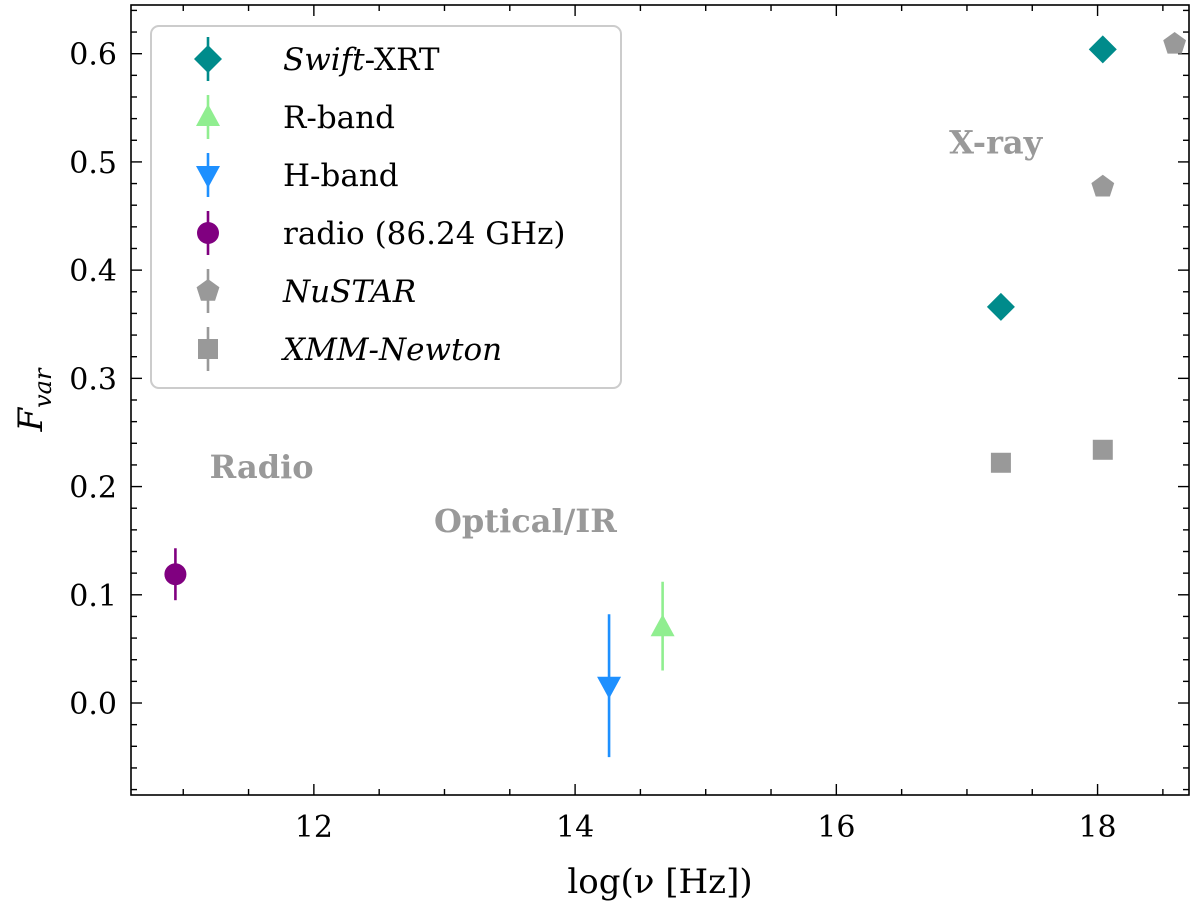 The image size is (1200, 906). I want to click on legend-label-italic: Swift, so click(324, 60).